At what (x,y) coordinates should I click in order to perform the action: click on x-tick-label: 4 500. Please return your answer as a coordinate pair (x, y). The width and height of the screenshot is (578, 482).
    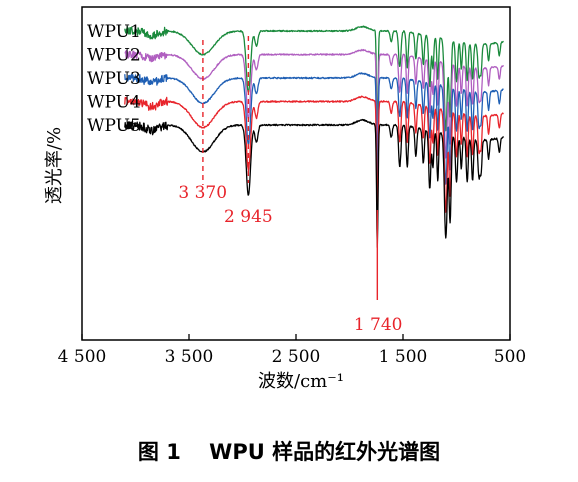
    Looking at the image, I should click on (82, 357).